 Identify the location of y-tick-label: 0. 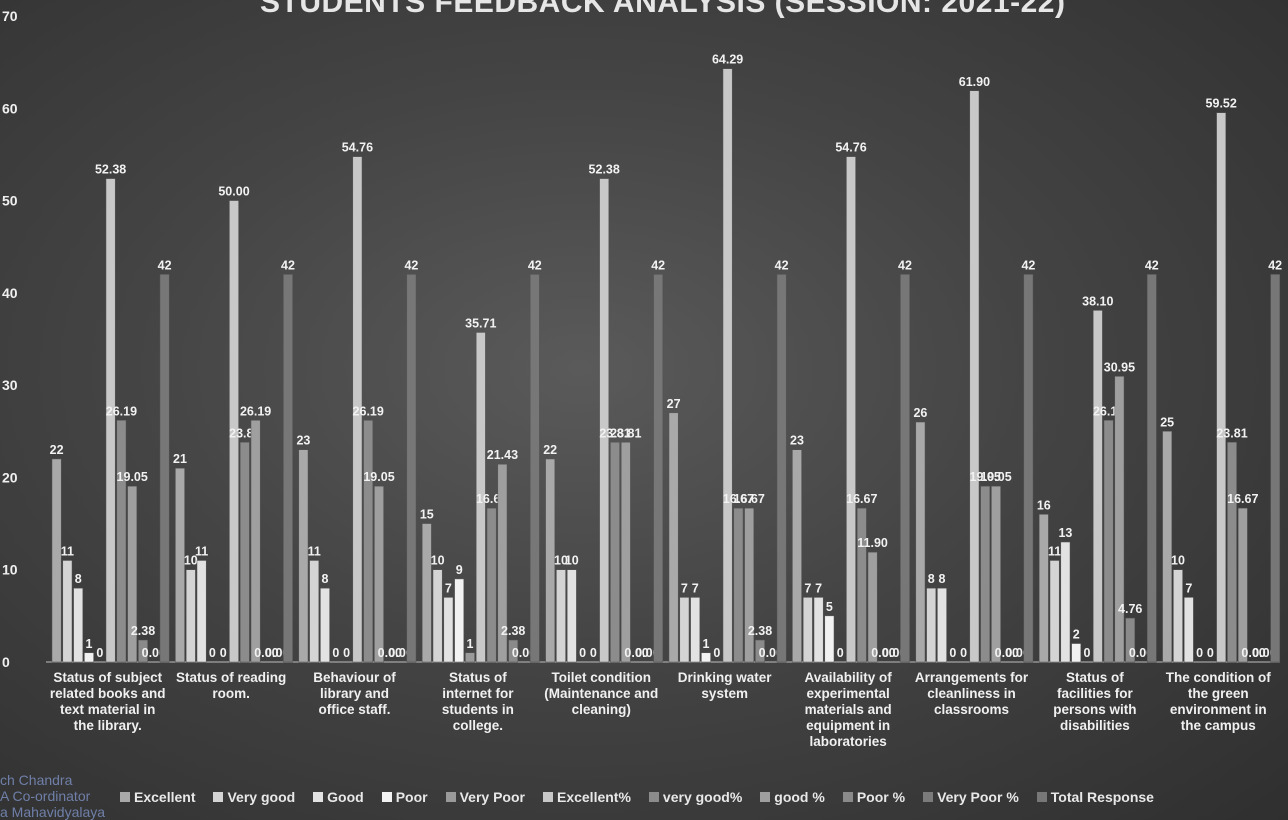
(6, 662).